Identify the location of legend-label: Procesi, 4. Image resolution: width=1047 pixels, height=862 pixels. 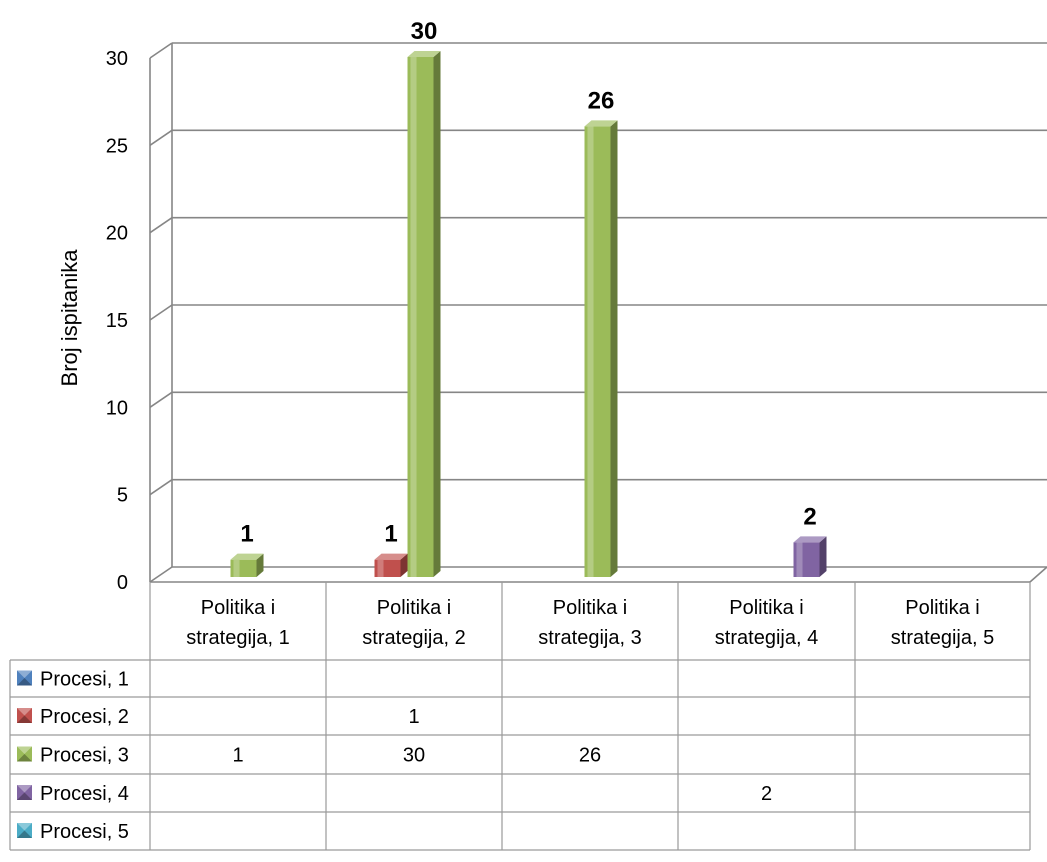
(84, 794).